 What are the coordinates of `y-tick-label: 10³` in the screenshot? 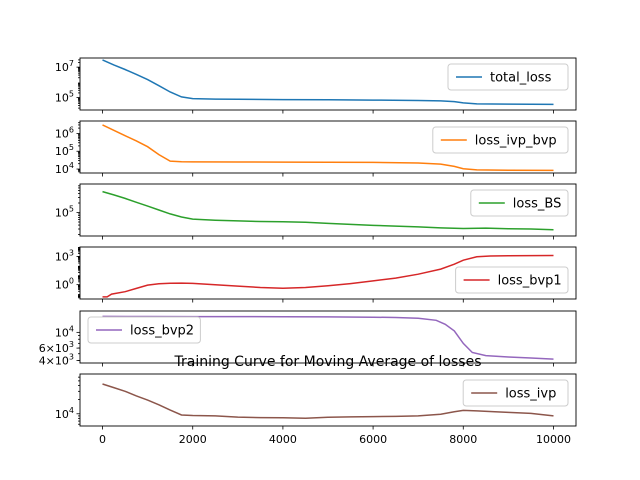 It's located at (64, 255).